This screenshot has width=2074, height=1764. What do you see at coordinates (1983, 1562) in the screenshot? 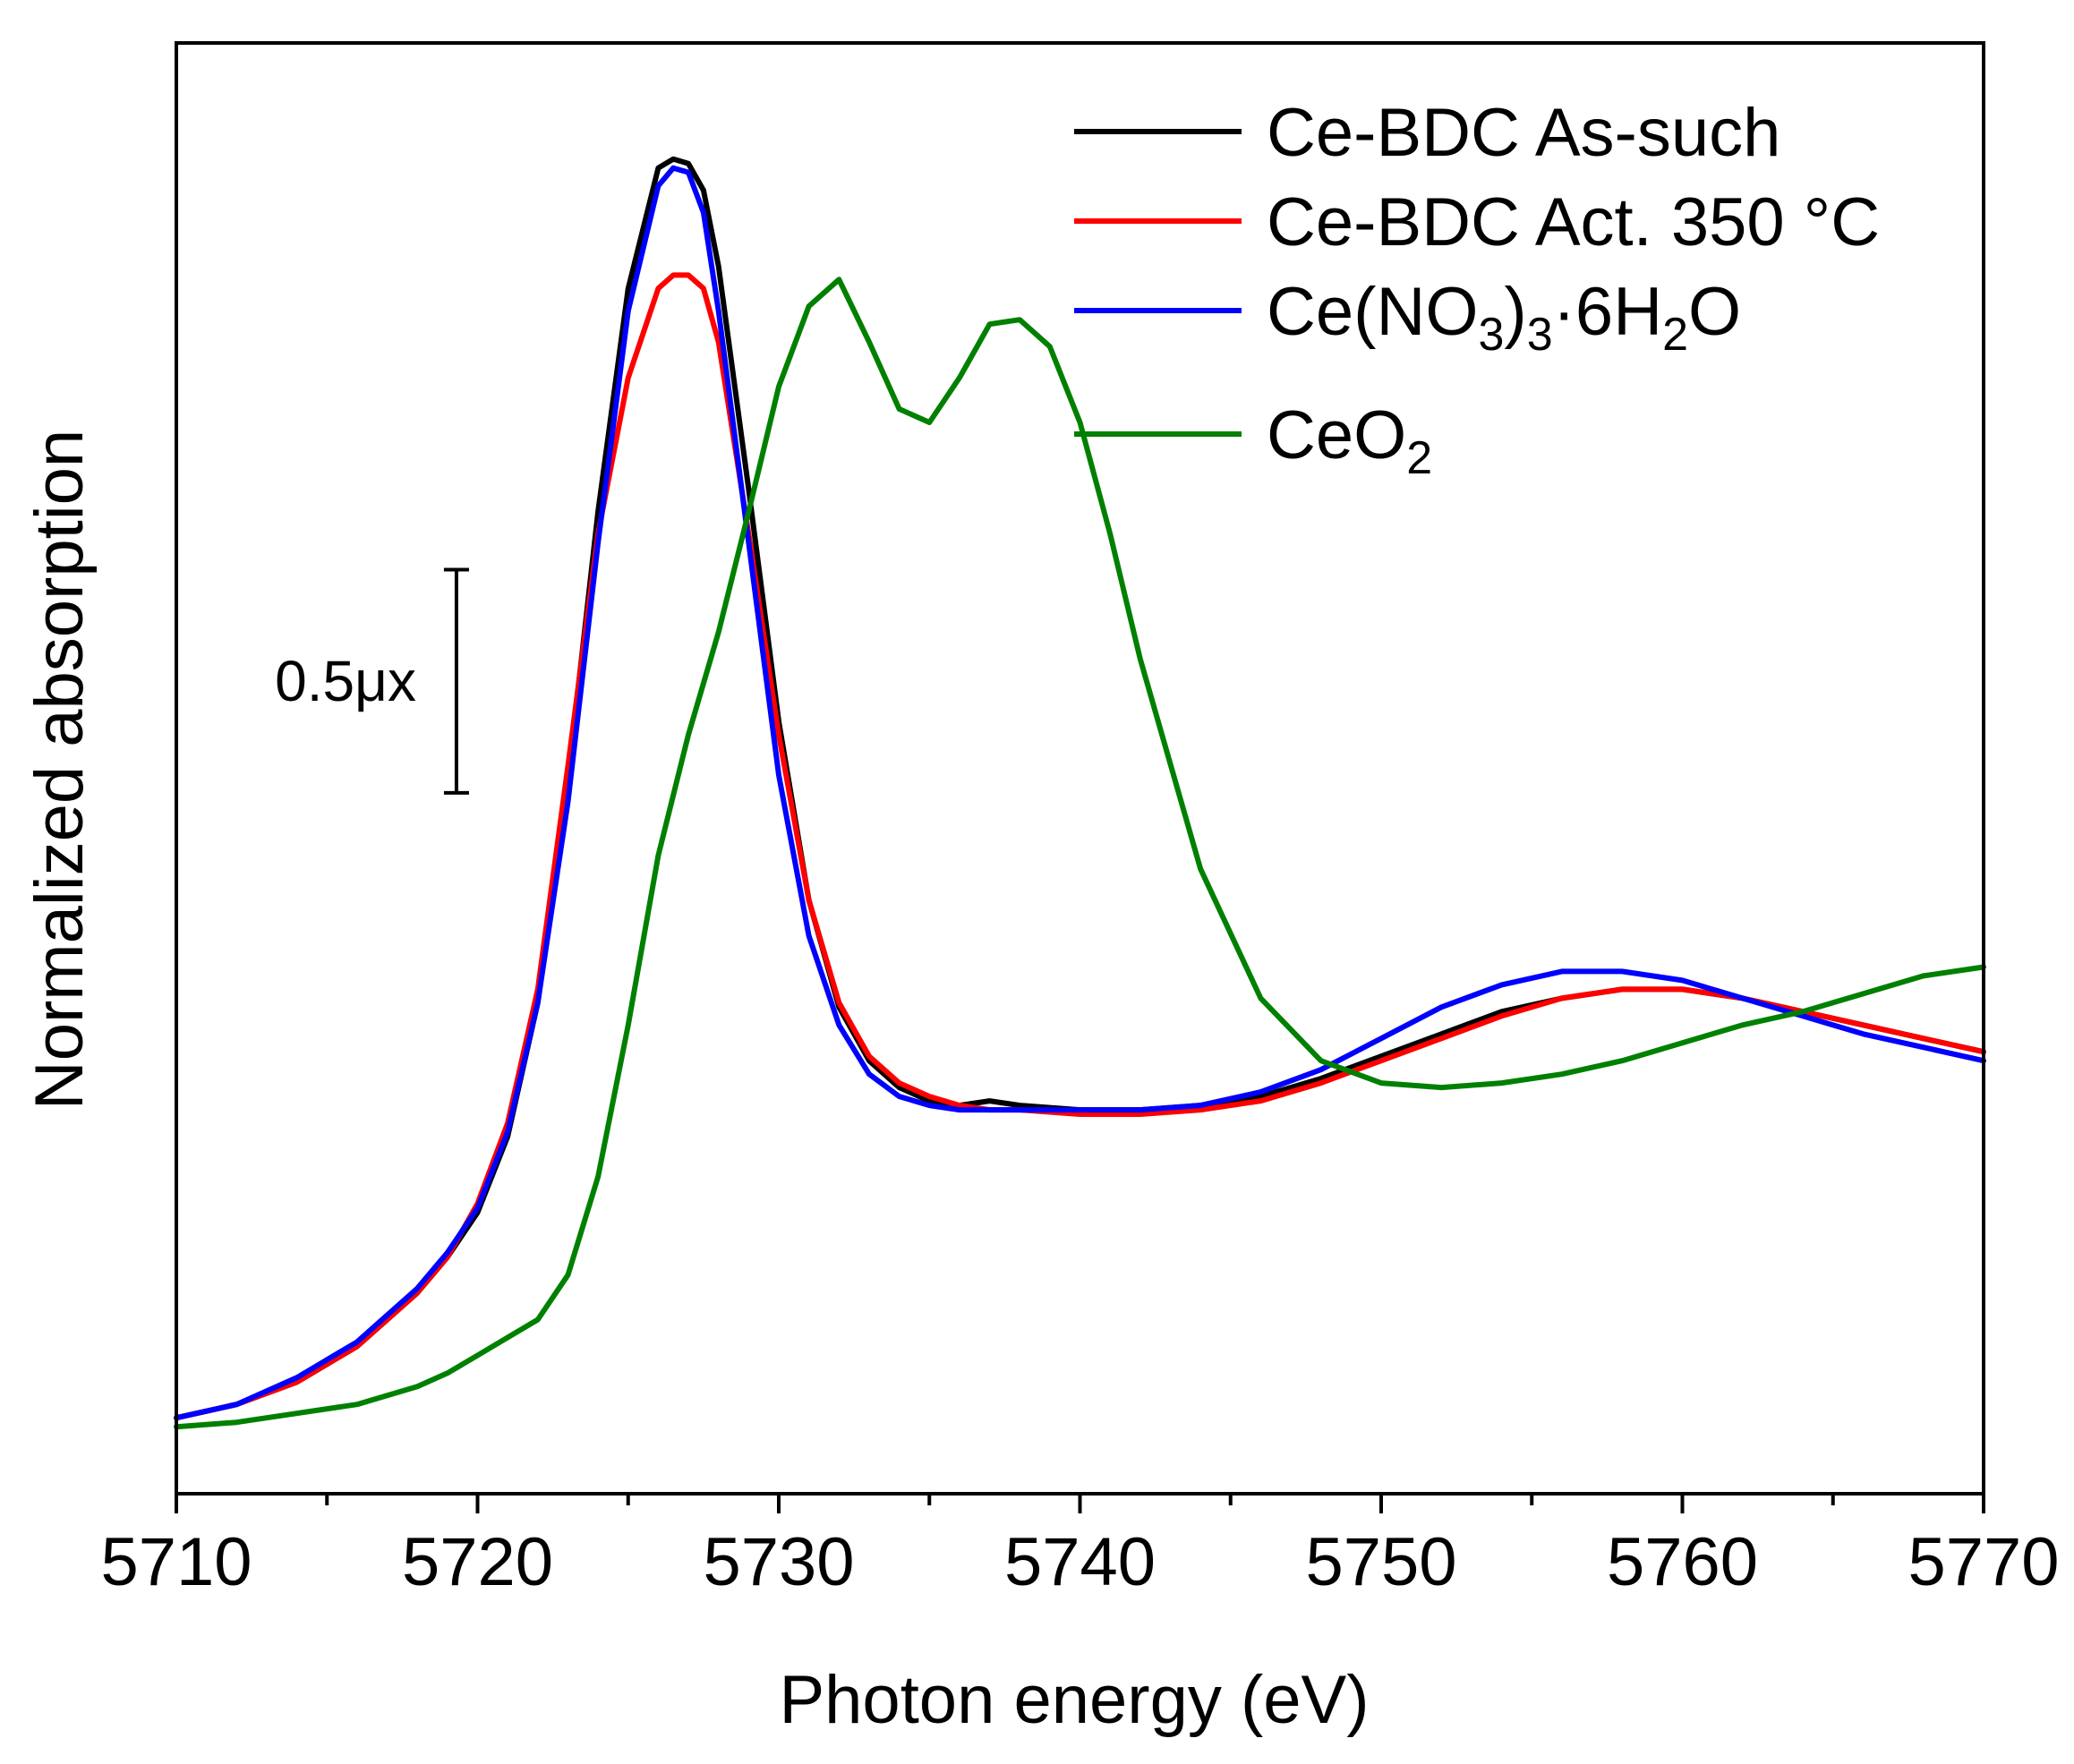
I see `x-tick-label-6: 5770` at bounding box center [1983, 1562].